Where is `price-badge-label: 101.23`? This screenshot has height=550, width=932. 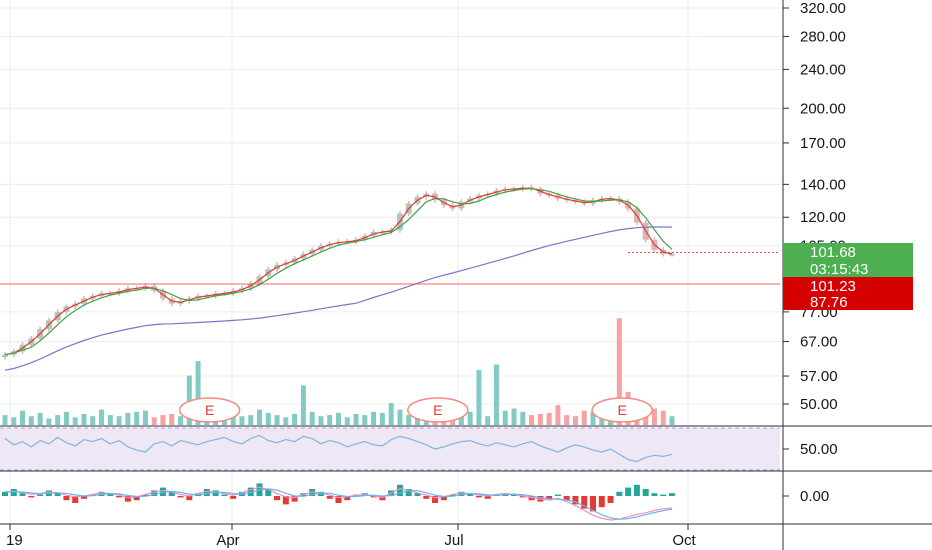
price-badge-label: 101.23 is located at coordinates (833, 286).